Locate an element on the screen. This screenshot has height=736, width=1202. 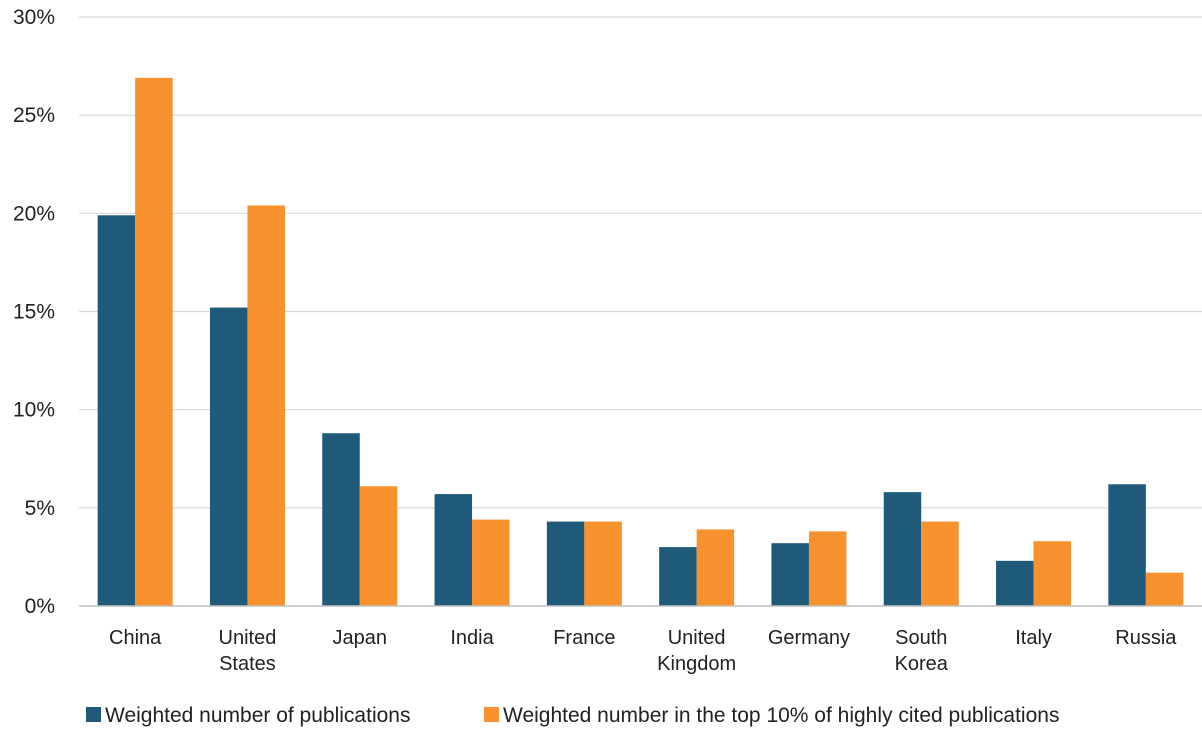
y-tick-label: 5% is located at coordinates (40, 508).